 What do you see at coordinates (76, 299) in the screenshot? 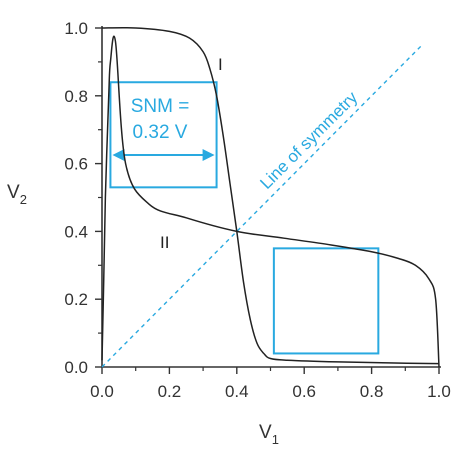
I see `y-tick-label: 0.2` at bounding box center [76, 299].